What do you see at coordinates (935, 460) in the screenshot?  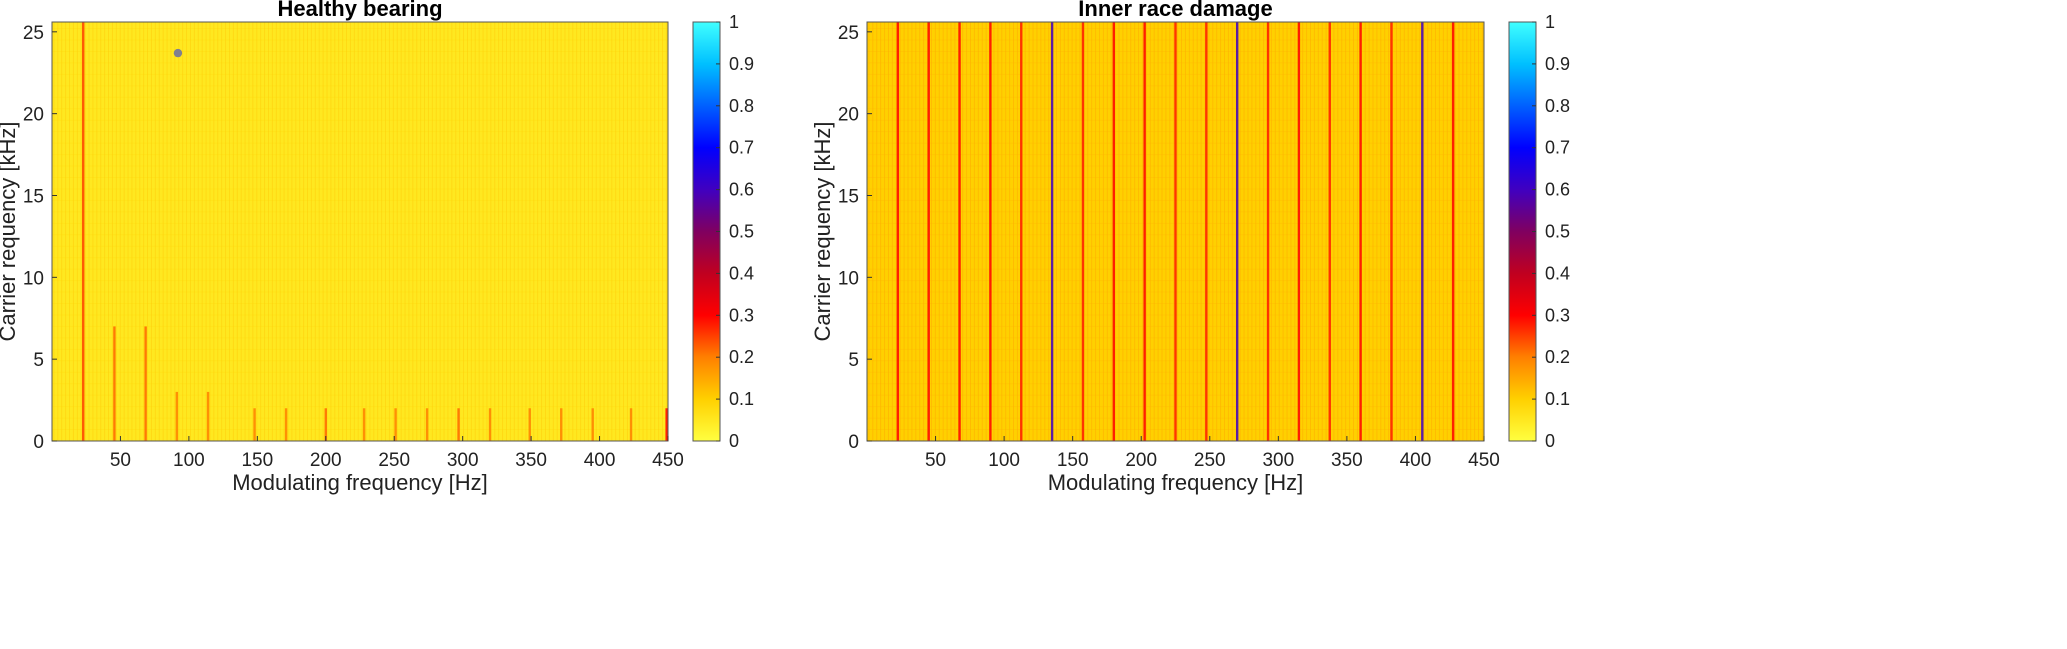 I see `x-tick-label: 50` at bounding box center [935, 460].